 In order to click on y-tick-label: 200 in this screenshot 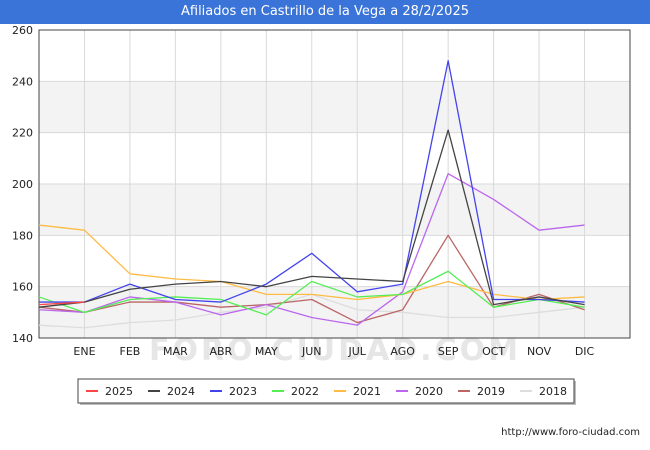, I will do `click(22, 184)`.